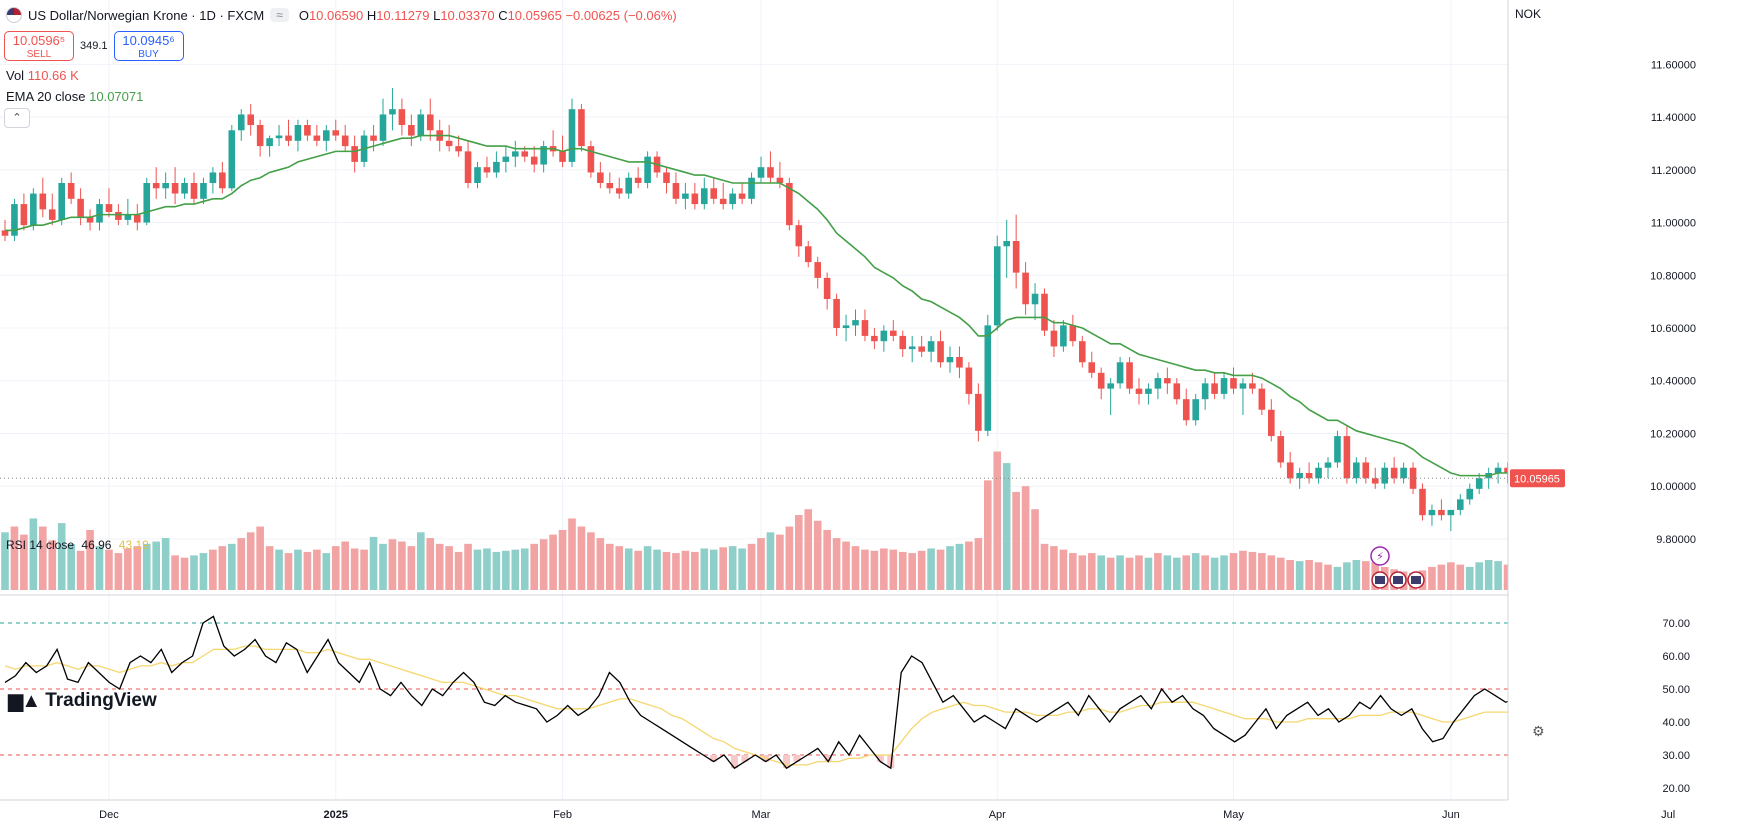 This screenshot has height=829, width=1755. What do you see at coordinates (837, 810) in the screenshot?
I see `time-axis: Dec 2025 Feb Mar Apr May Jun Jul` at bounding box center [837, 810].